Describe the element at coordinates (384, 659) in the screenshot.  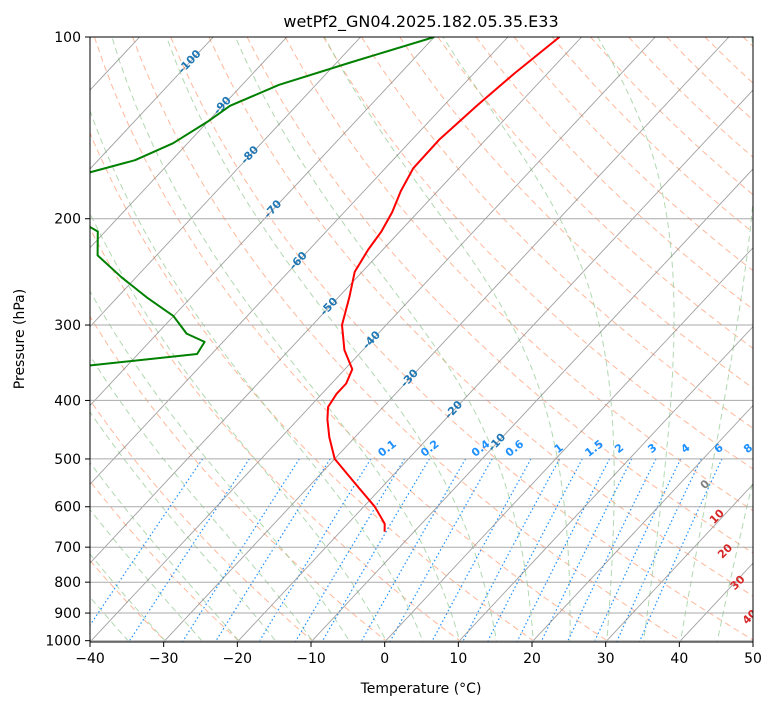
I see `x-tick-label: 0` at that location.